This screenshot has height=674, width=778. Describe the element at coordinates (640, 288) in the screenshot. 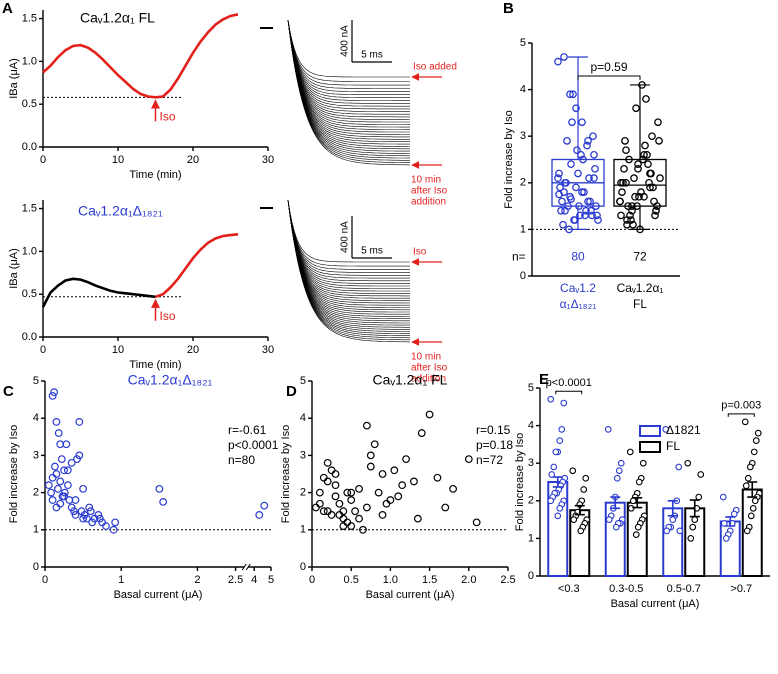

I see `category-label: Caᵥ1.2α₁` at that location.